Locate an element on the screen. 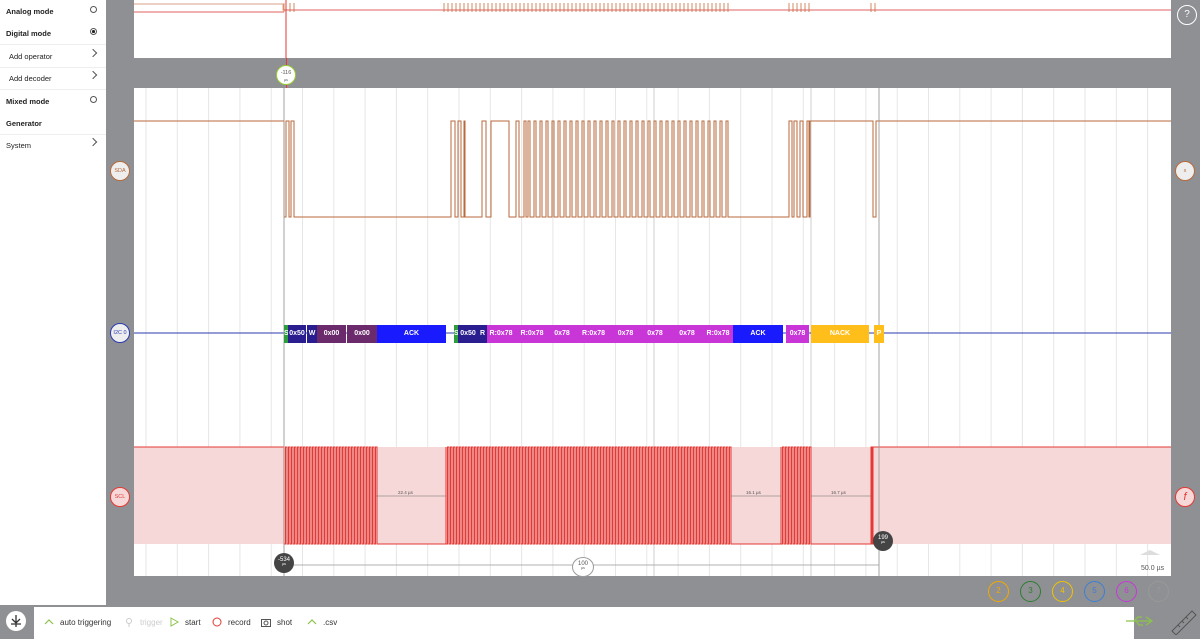 The height and width of the screenshot is (639, 1200). channel-5-button: 5 is located at coordinates (1094, 591).